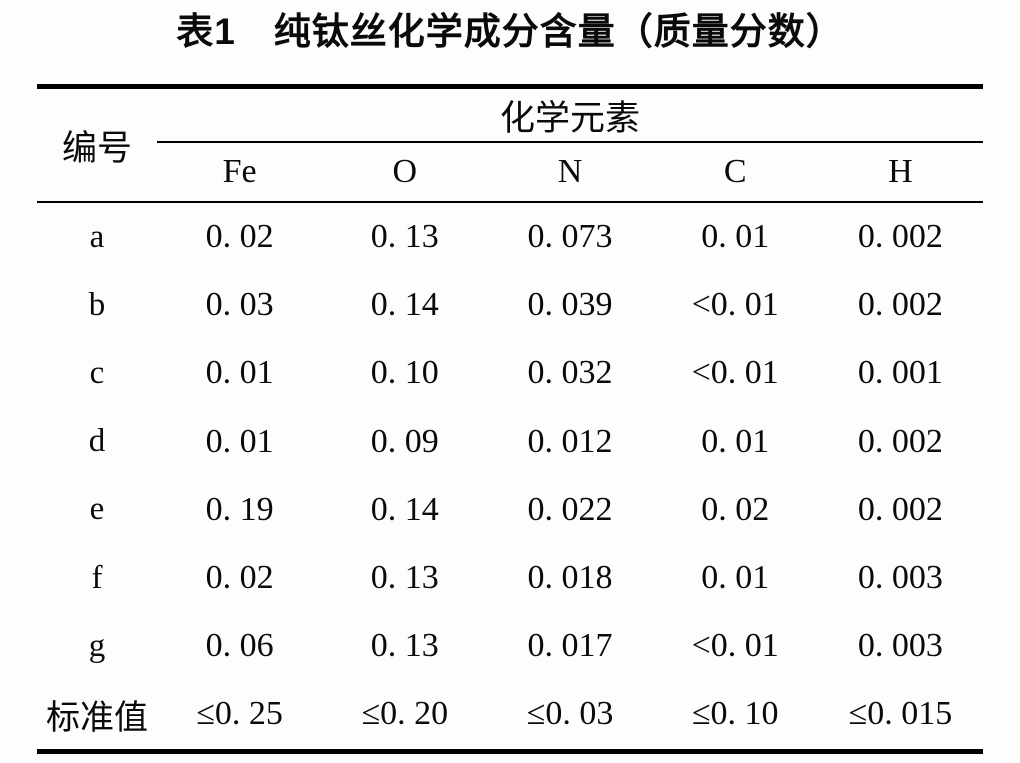 Image resolution: width=1020 pixels, height=763 pixels. I want to click on cell-h: ≤0. 015, so click(900, 714).